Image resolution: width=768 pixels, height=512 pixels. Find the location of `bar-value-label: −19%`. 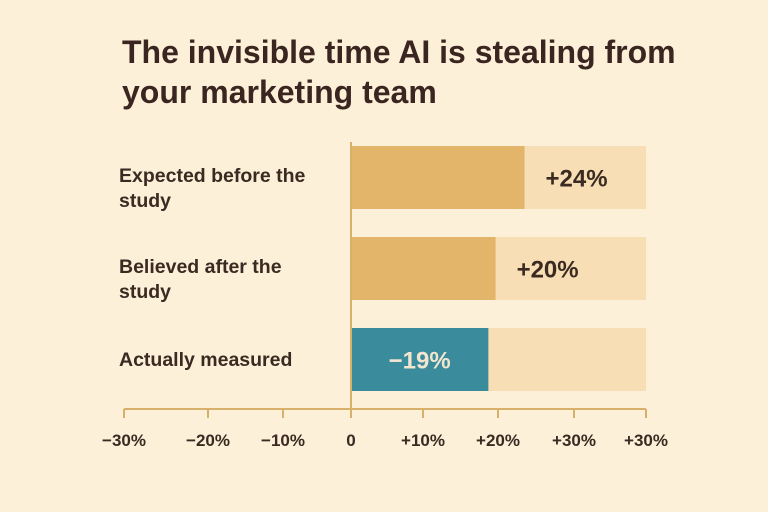

bar-value-label: −19% is located at coordinates (420, 361).